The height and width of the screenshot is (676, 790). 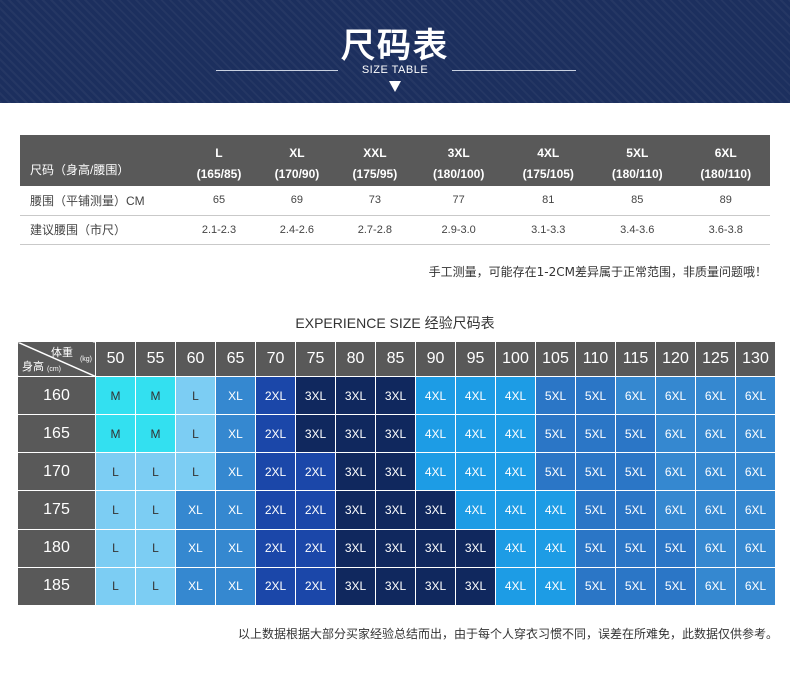 What do you see at coordinates (637, 152) in the screenshot?
I see `size-name: 5XL` at bounding box center [637, 152].